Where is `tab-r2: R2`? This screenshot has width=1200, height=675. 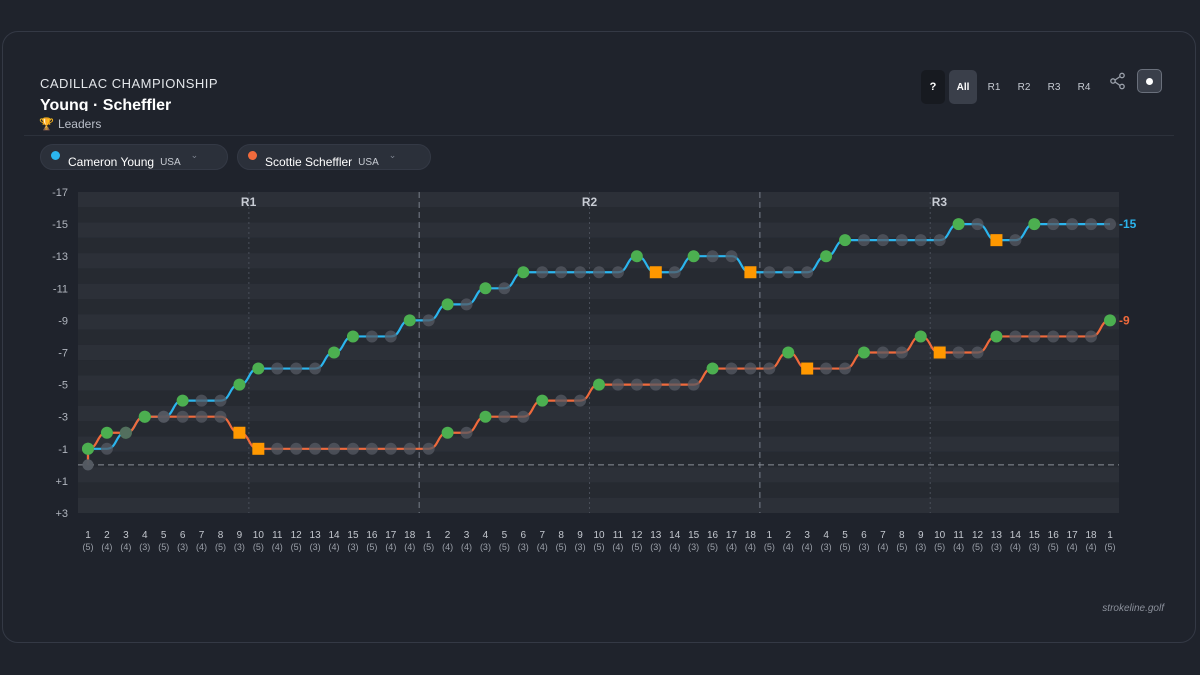
tab-r2: R2 is located at coordinates (1024, 87).